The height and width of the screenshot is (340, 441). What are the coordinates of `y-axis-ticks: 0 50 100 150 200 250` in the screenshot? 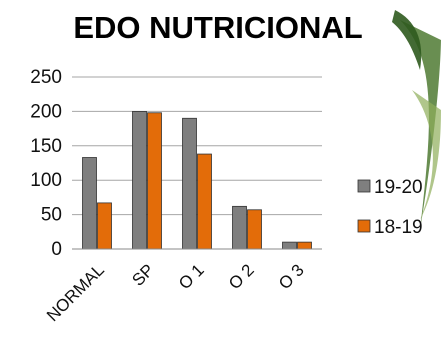 It's located at (46, 163).